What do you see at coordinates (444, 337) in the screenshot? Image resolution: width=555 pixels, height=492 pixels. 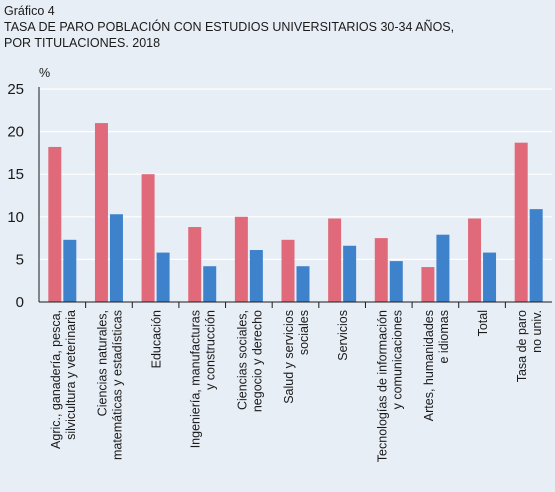 I see `x-category-label: e idiomas` at bounding box center [444, 337].